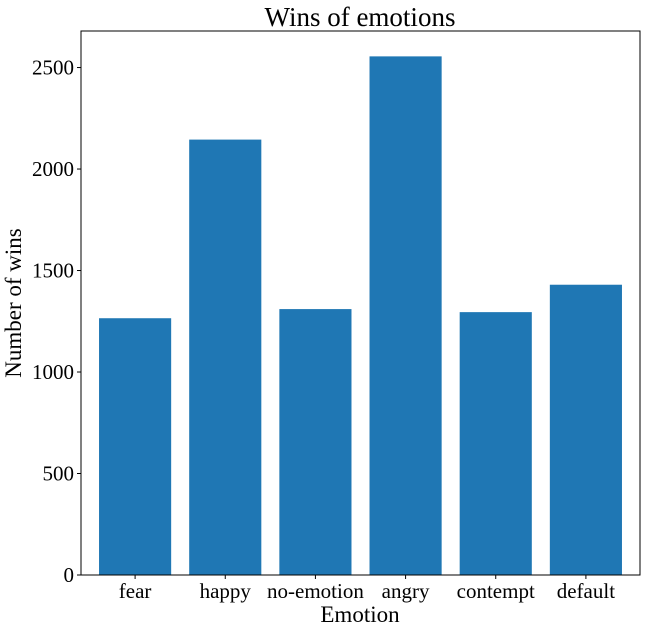  I want to click on y-tick-label: 2000, so click(53, 169).